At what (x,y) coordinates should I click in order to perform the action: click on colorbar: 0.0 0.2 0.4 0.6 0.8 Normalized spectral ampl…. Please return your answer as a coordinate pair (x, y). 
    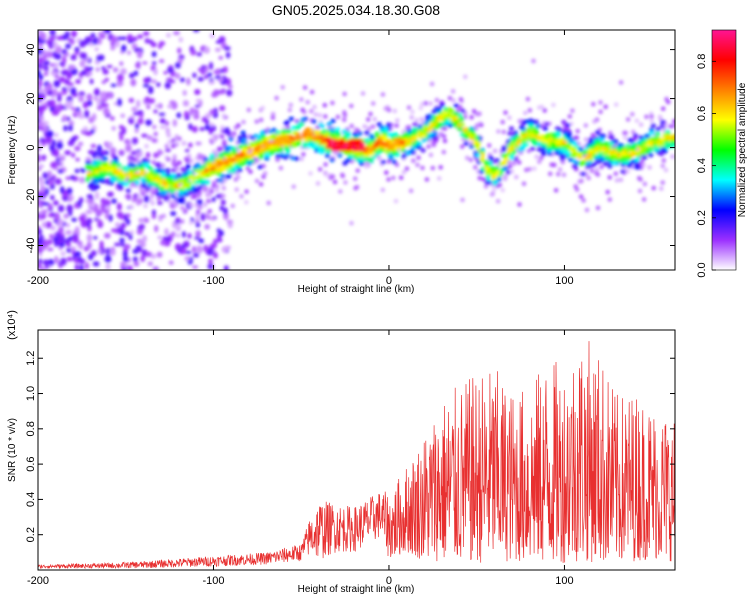
    Looking at the image, I should click on (722, 153).